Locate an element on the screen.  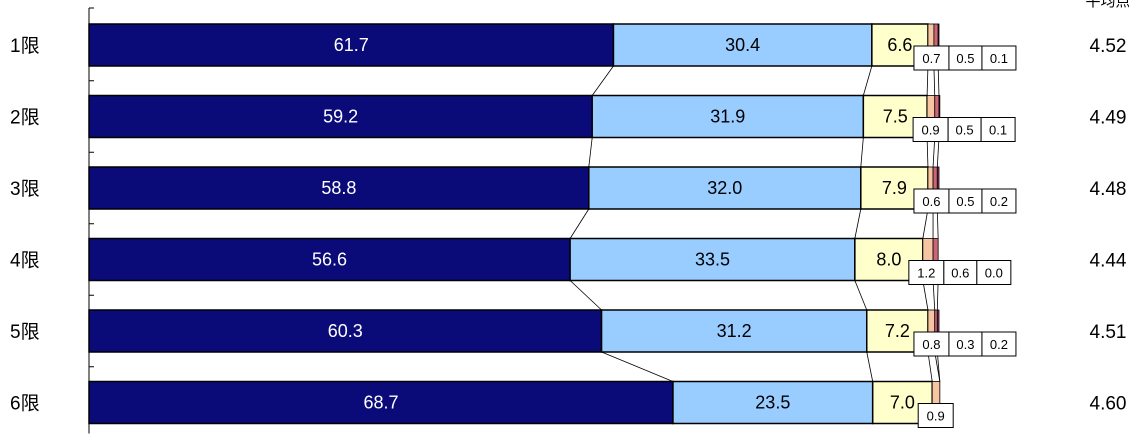
data-label: 30.4 is located at coordinates (742, 45).